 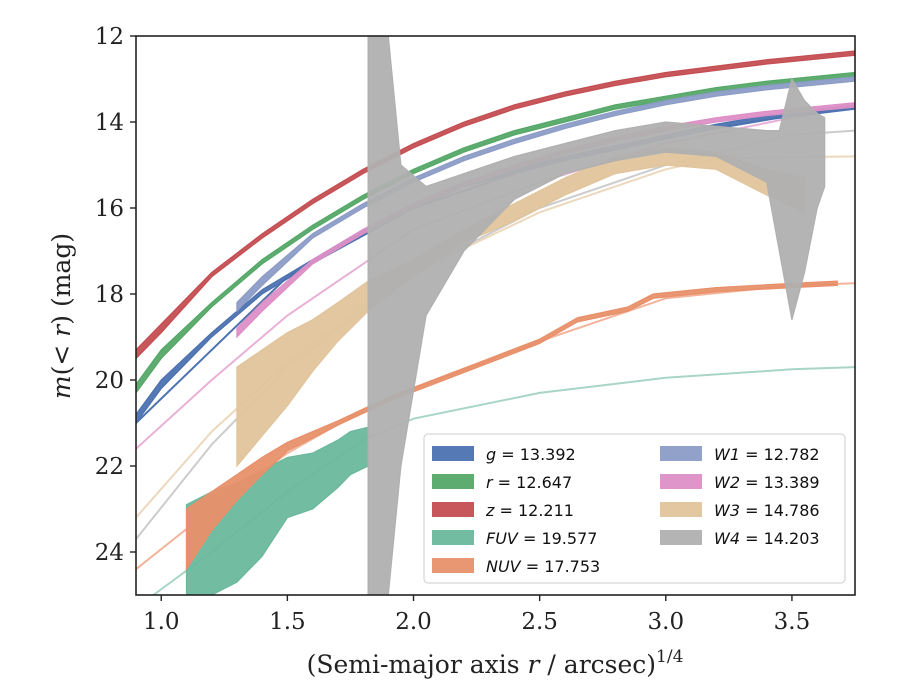 I want to click on legend-swatch-w1, so click(x=681, y=453).